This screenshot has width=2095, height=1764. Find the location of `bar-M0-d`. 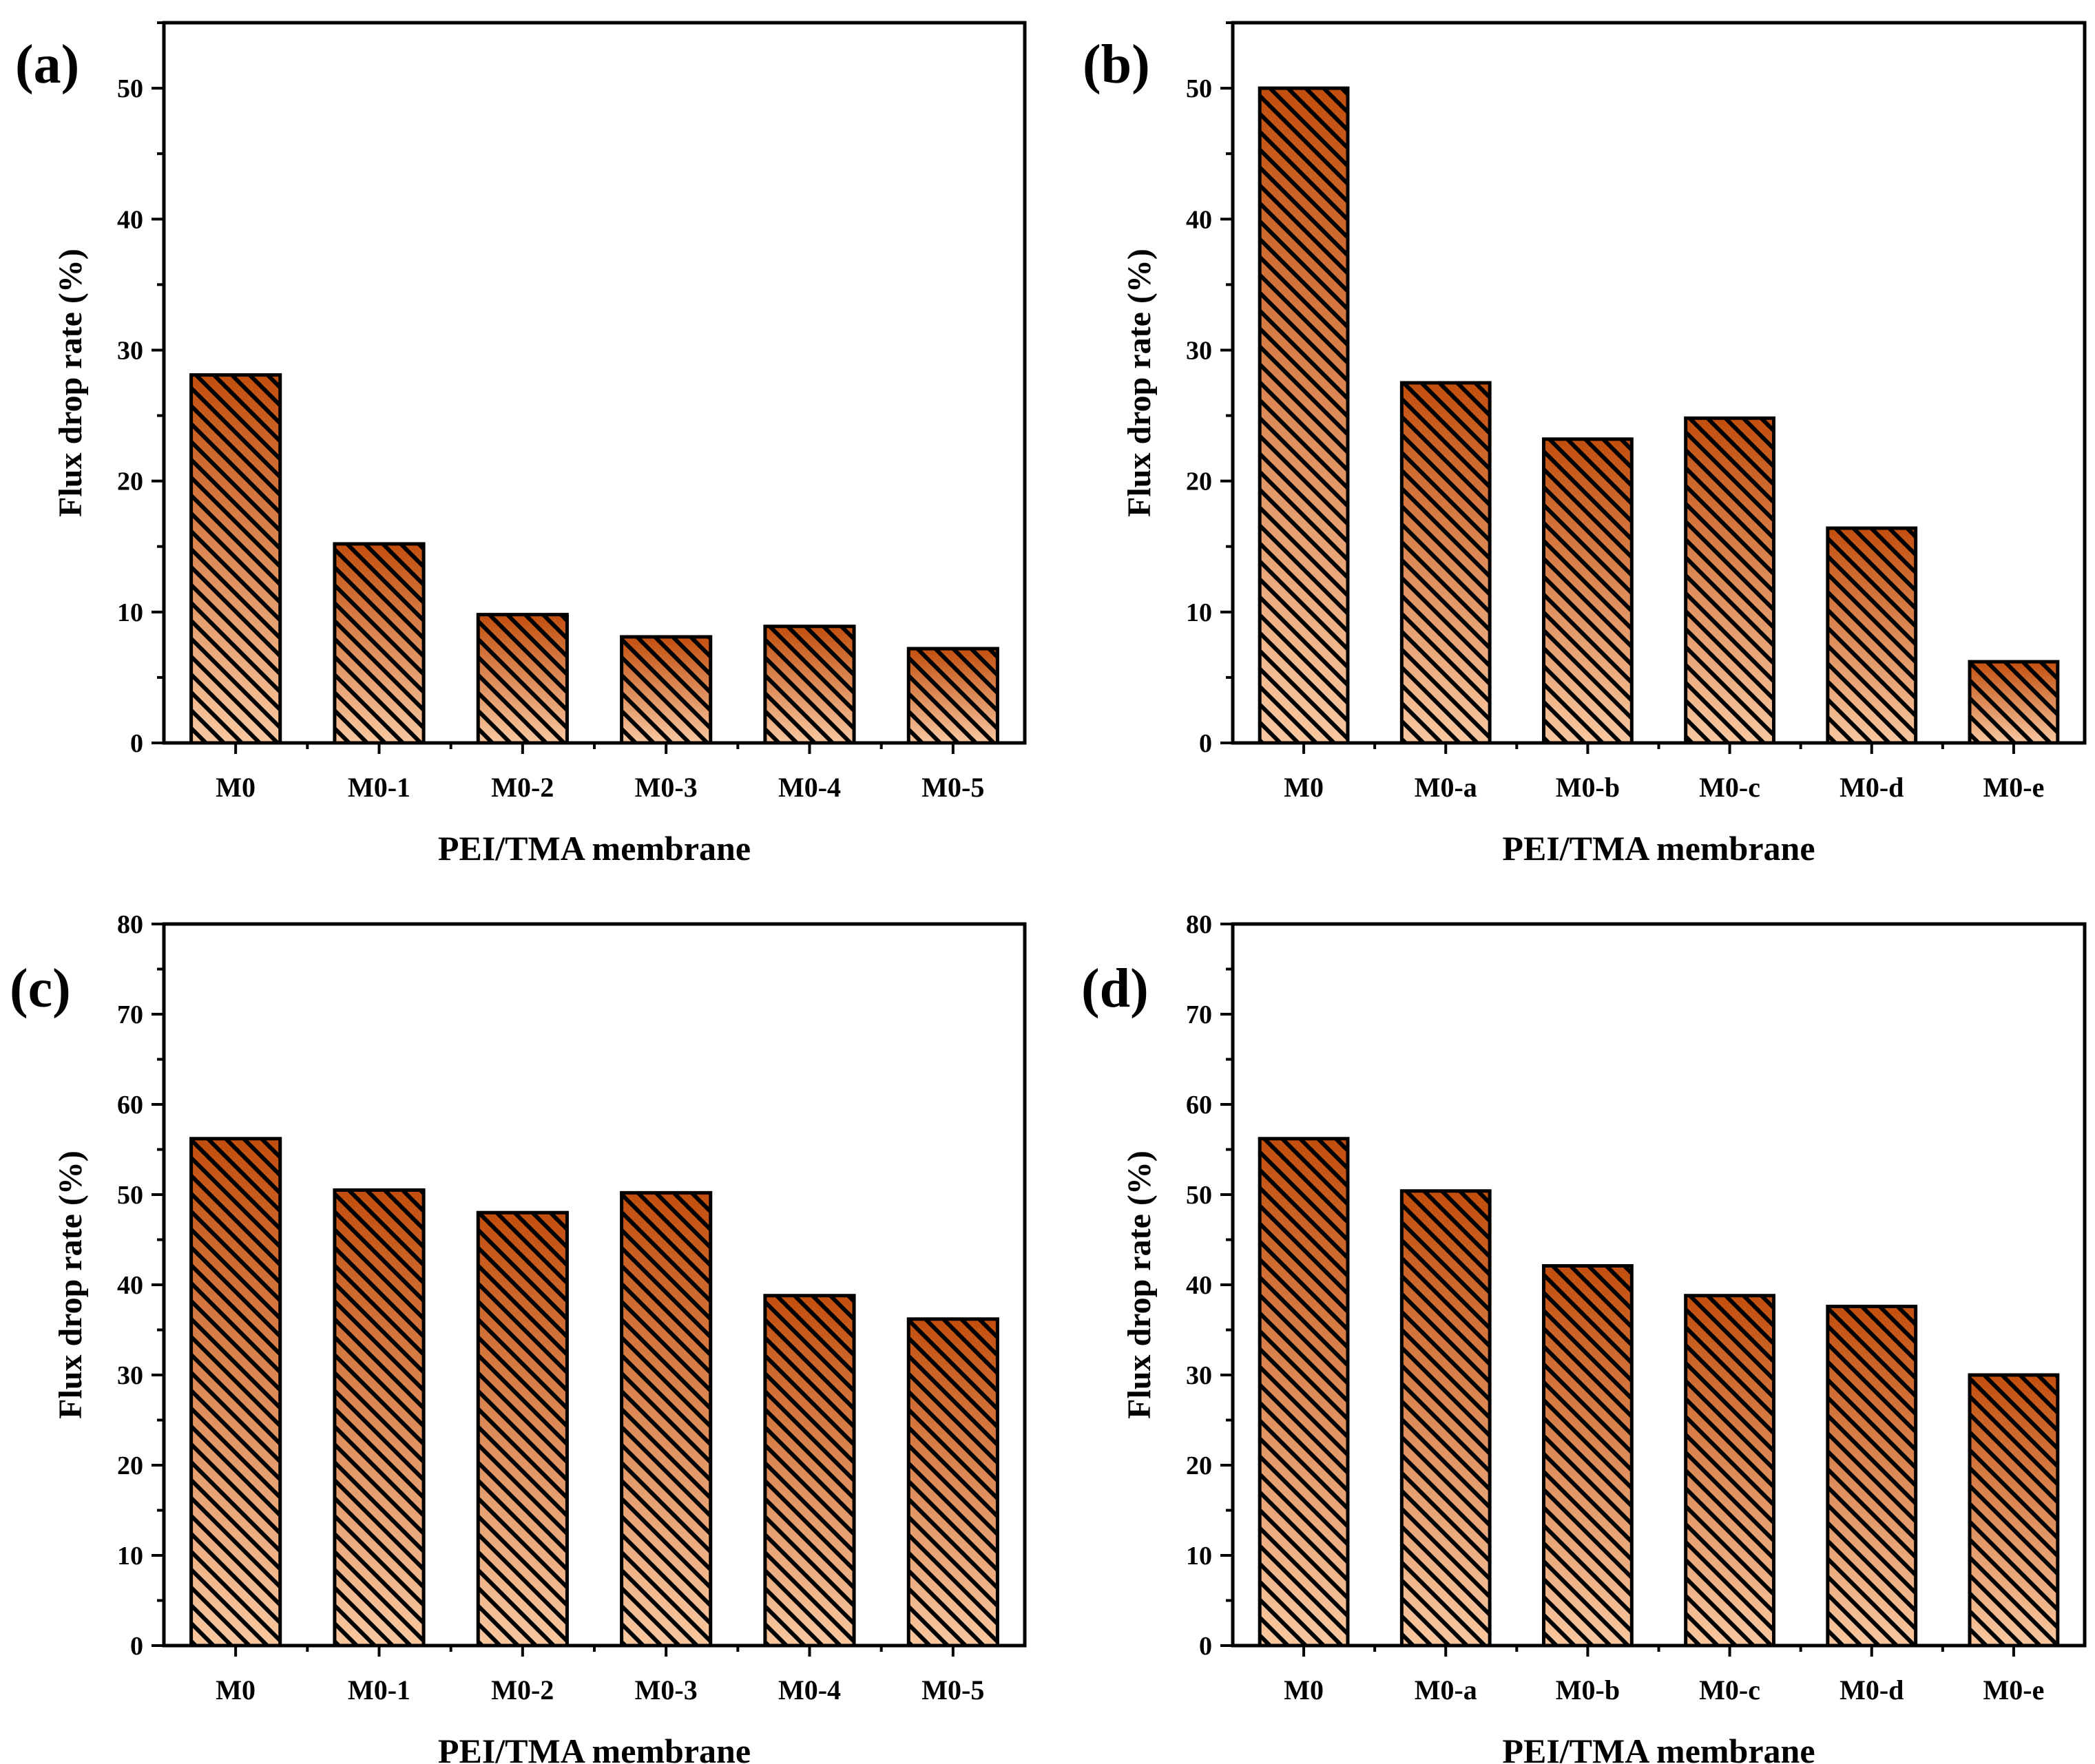

bar-M0-d is located at coordinates (1872, 1476).